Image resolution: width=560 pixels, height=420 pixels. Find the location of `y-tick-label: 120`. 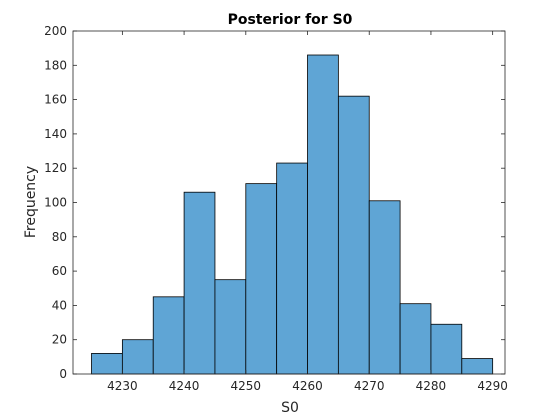

y-tick-label: 120 is located at coordinates (55, 168).